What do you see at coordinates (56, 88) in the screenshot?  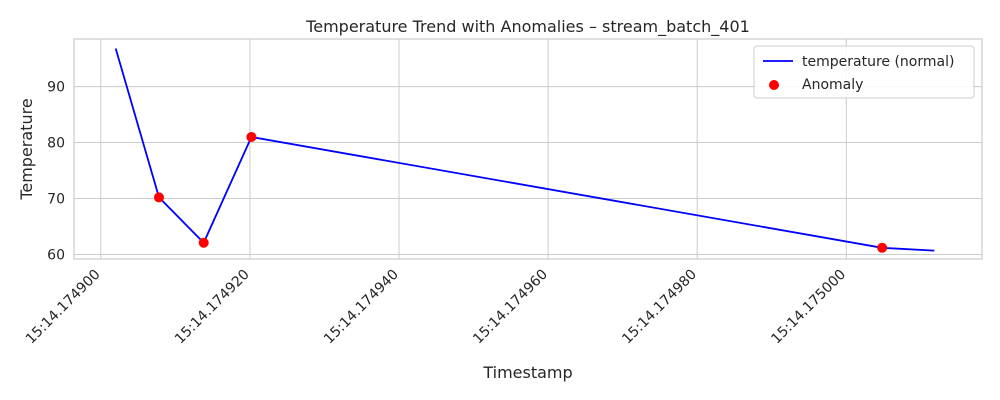 I see `y-tick-label: 90` at bounding box center [56, 88].